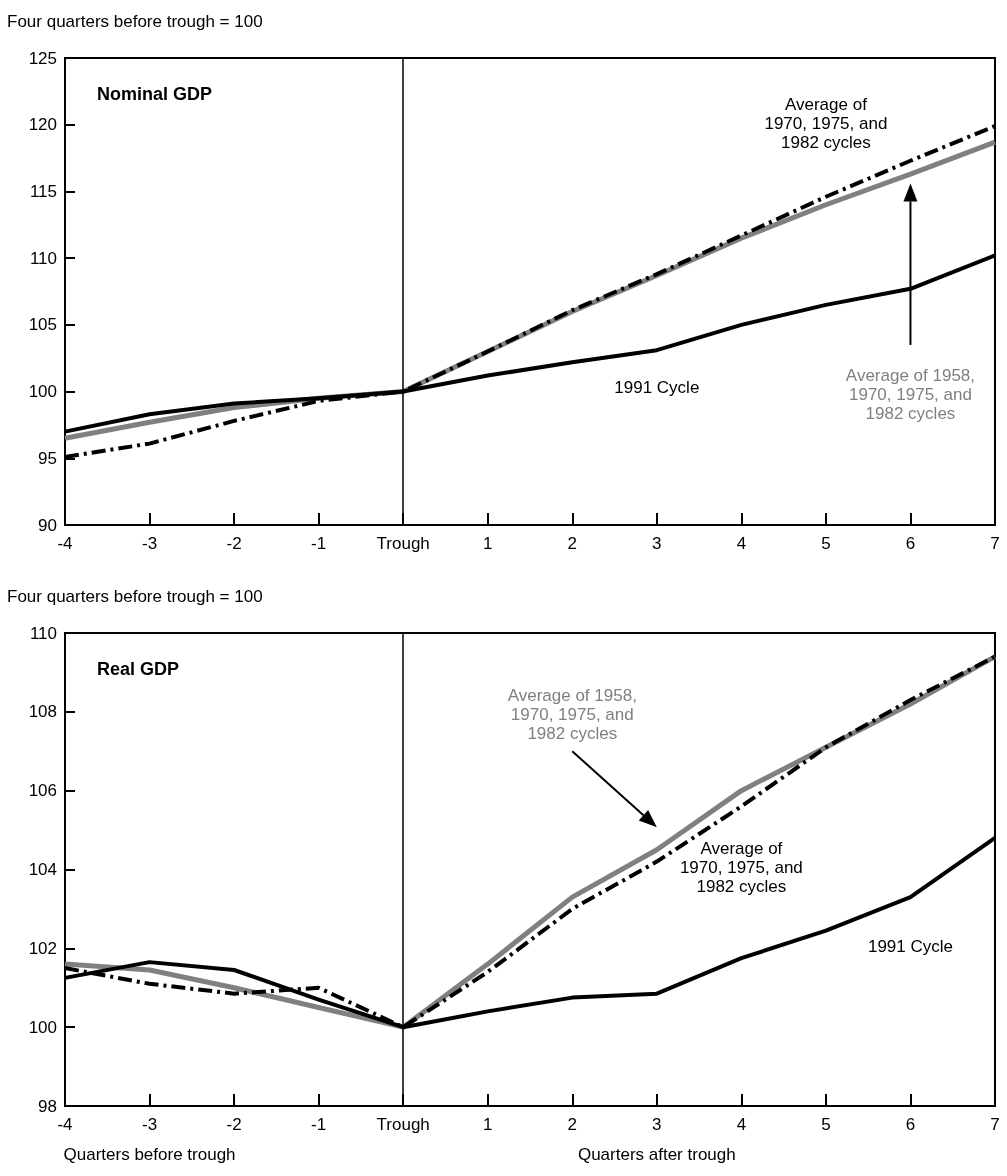  I want to click on y-tick-label: 115, so click(43, 191).